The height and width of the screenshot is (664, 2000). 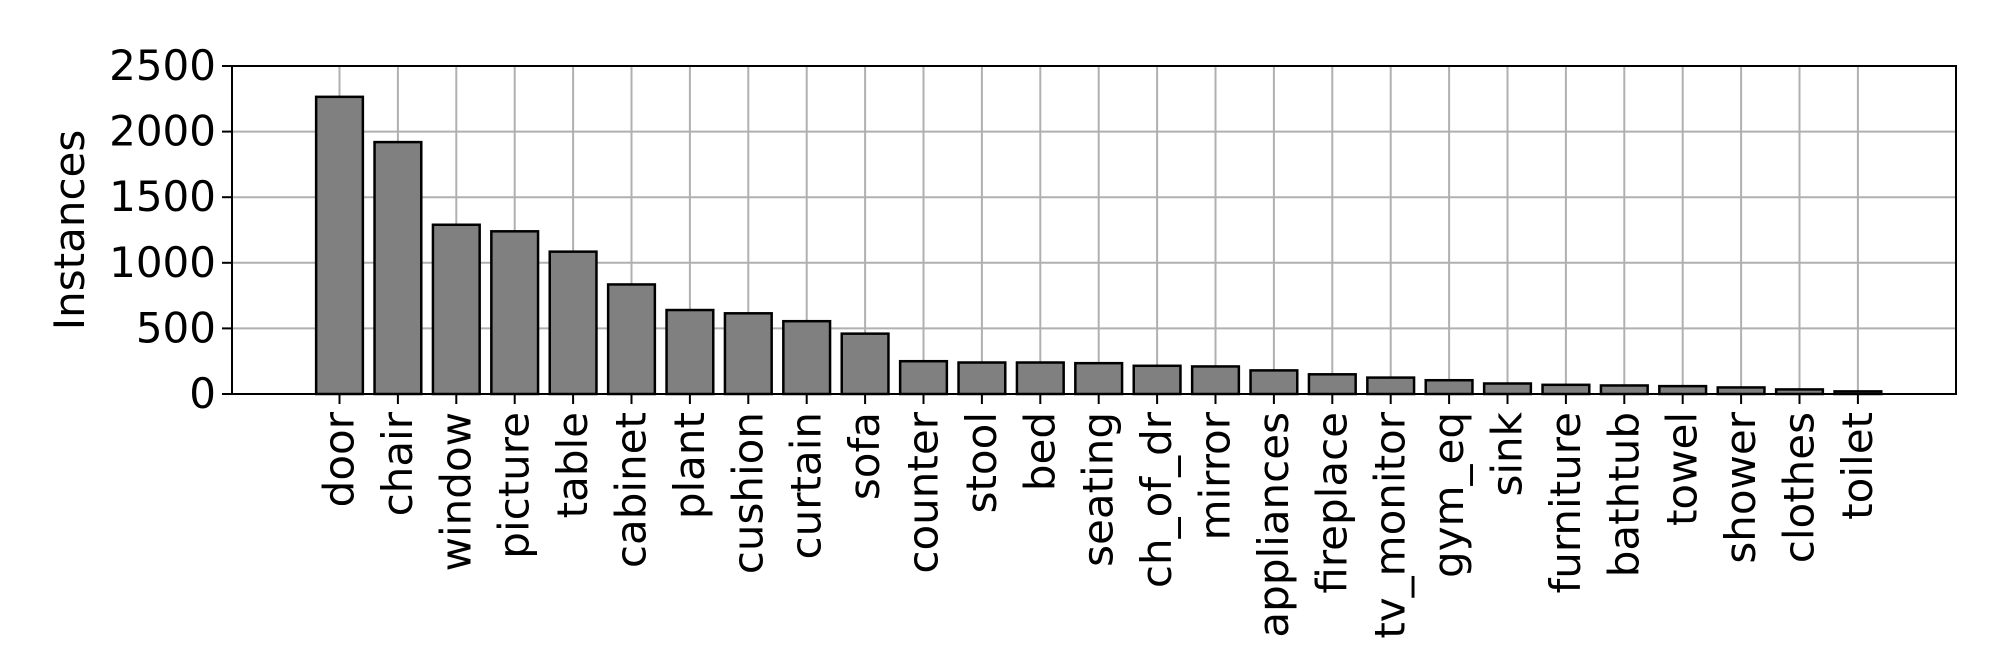 I want to click on x-tick-label-clothes: clothes, so click(x=1799, y=487).